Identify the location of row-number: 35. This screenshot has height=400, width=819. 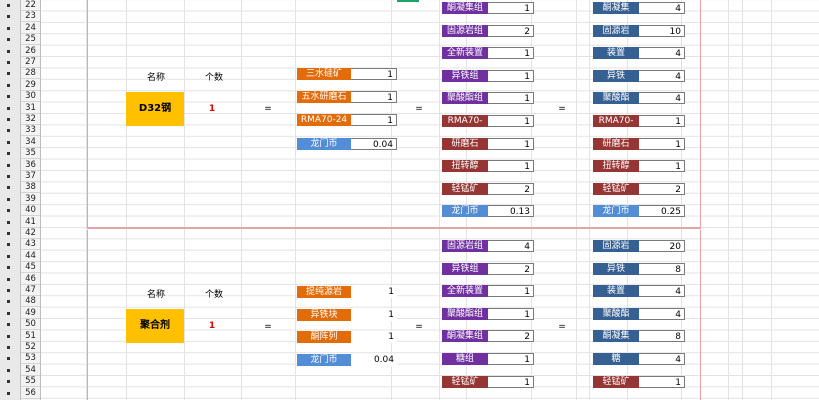
(30, 154).